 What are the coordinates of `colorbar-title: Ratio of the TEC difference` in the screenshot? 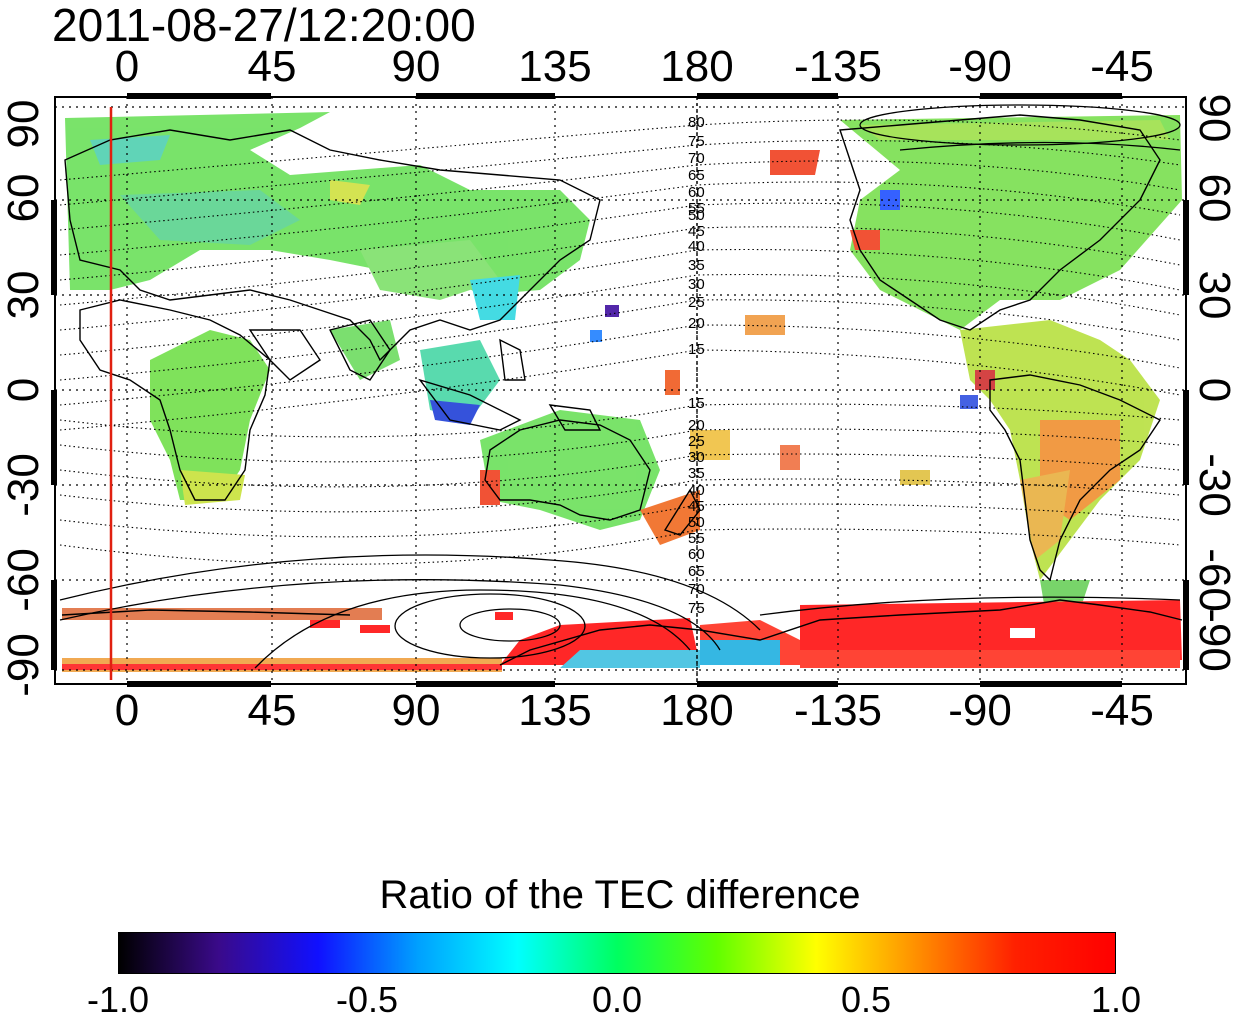 It's located at (620, 895).